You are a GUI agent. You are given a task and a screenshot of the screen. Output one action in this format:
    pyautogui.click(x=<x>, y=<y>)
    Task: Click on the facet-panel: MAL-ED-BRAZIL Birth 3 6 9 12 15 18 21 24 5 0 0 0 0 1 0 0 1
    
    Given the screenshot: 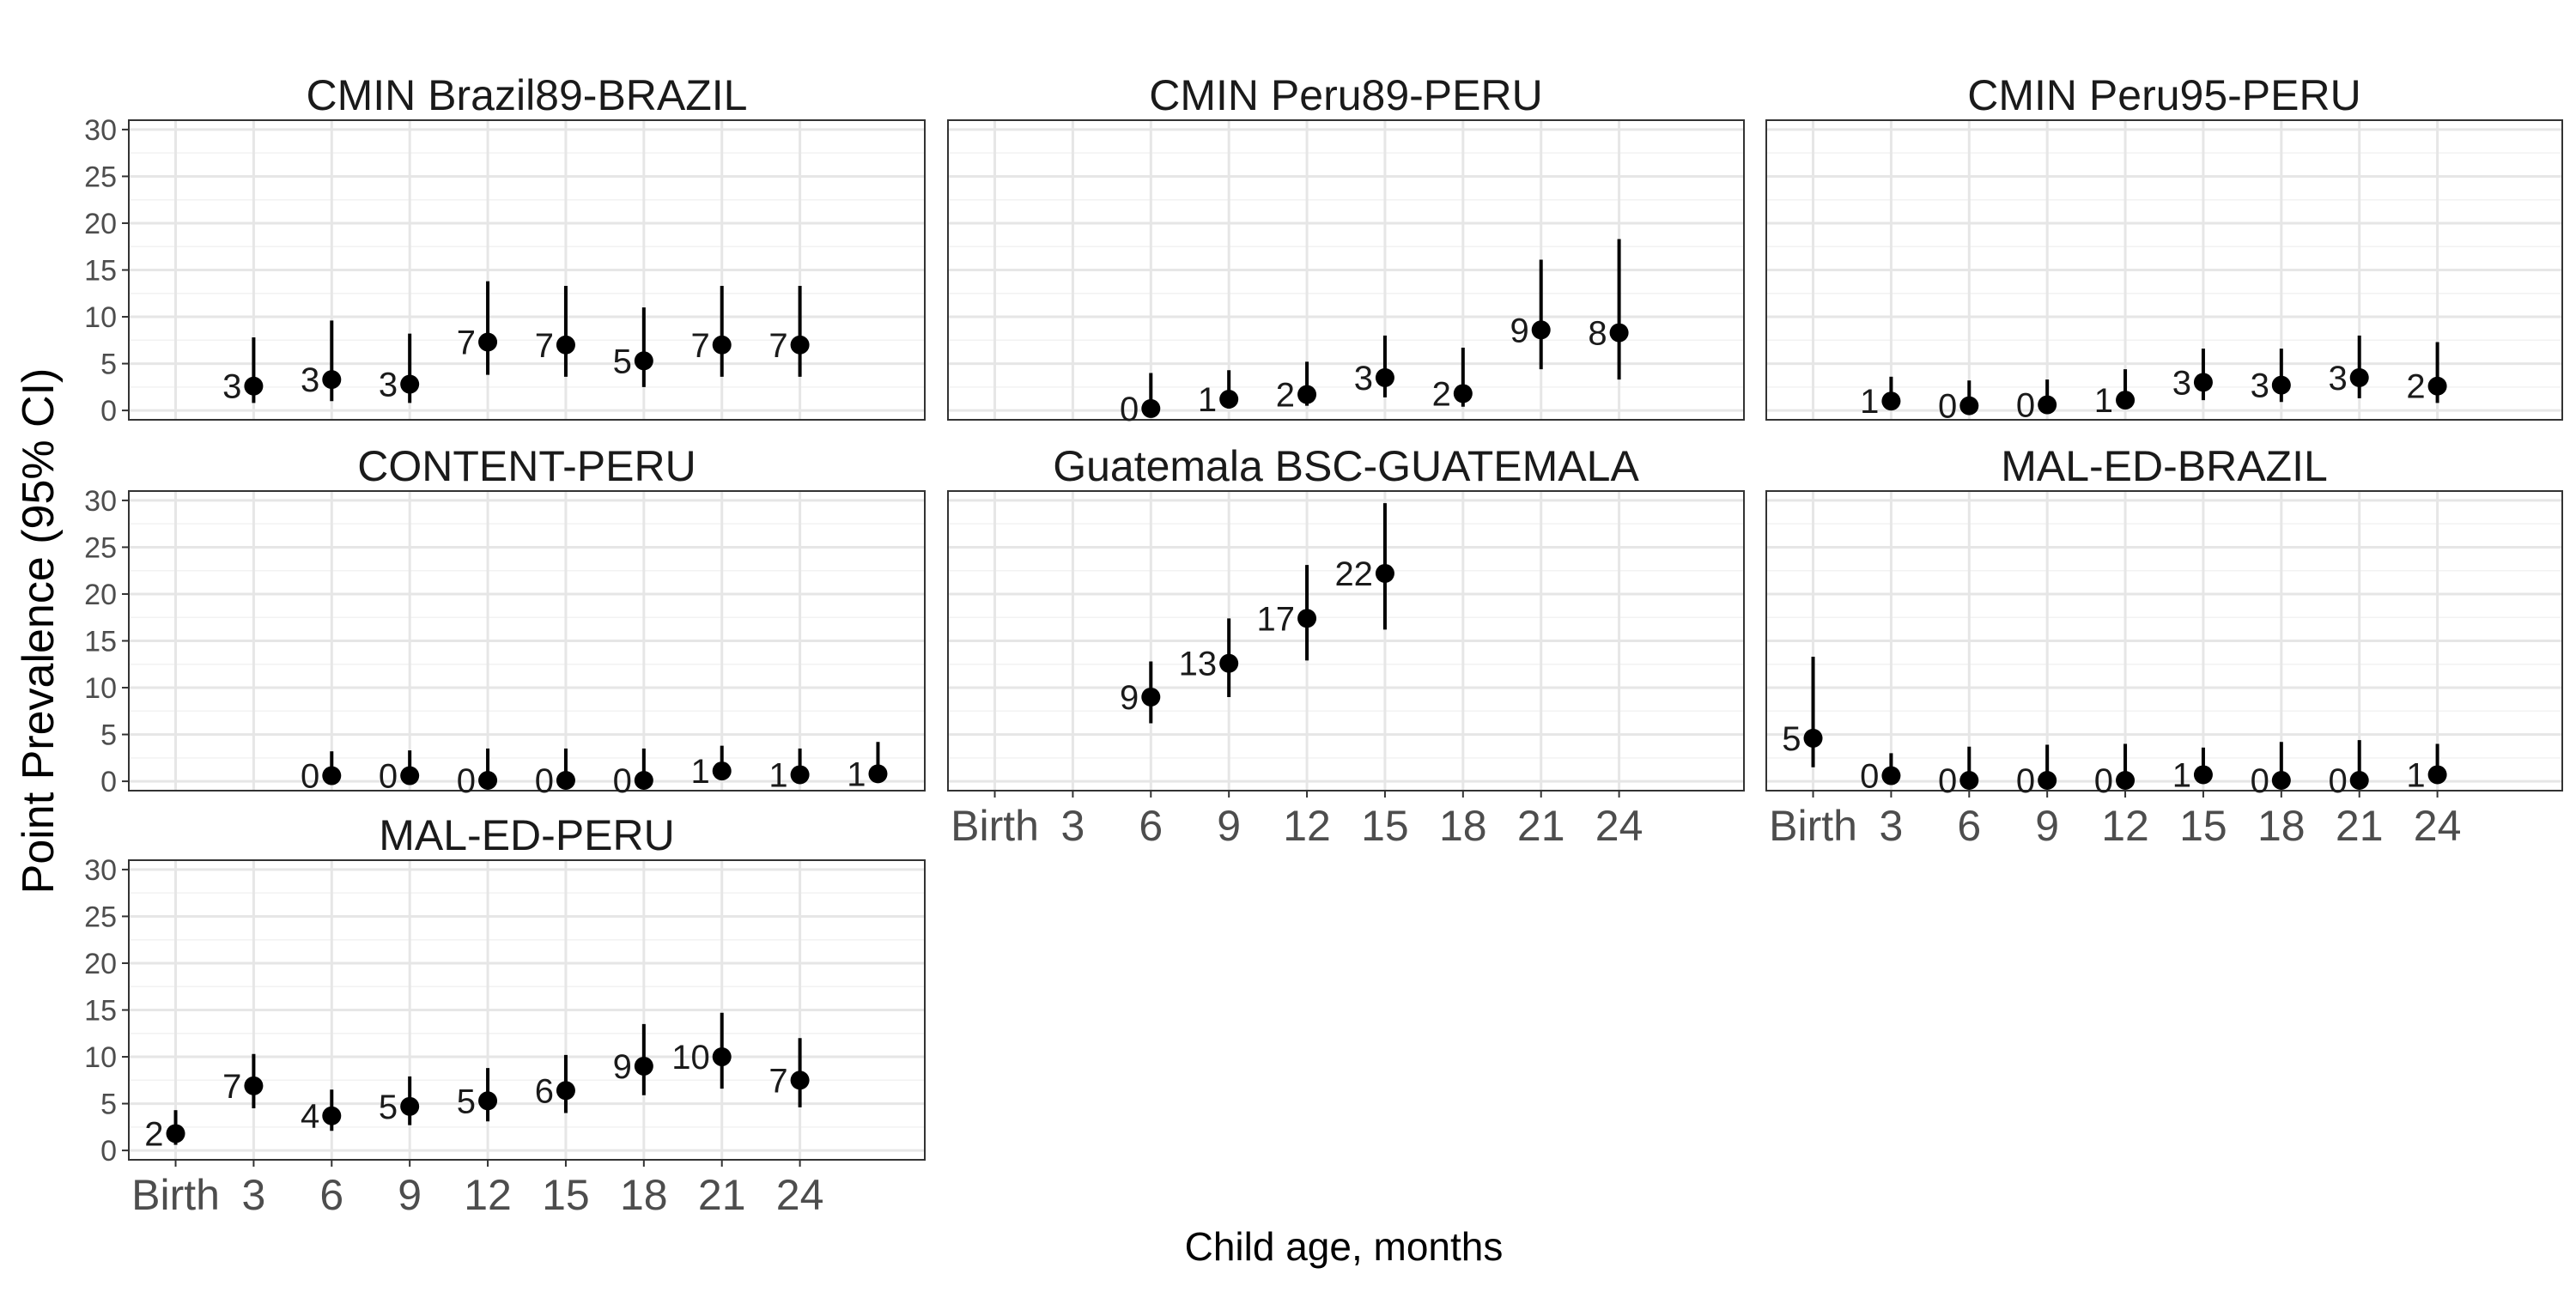 What is the action you would take?
    pyautogui.click(x=2164, y=646)
    